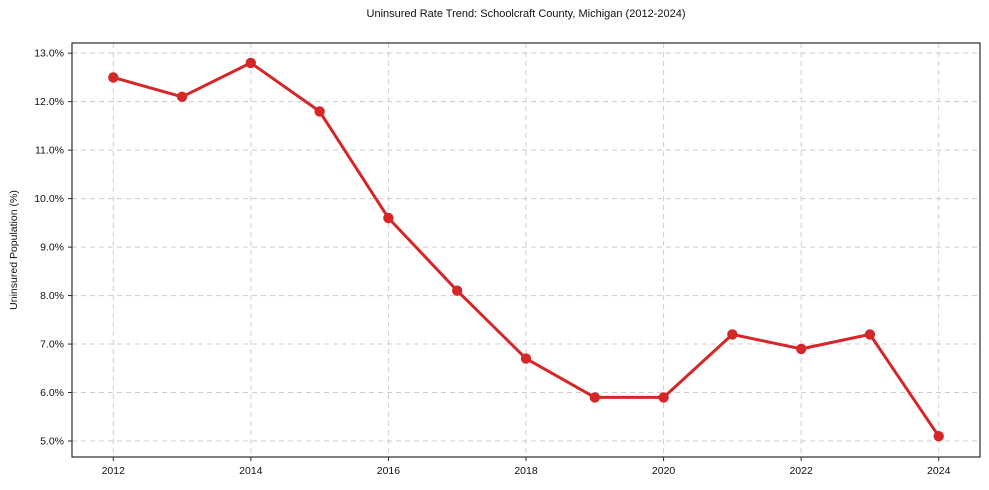 The height and width of the screenshot is (490, 989). What do you see at coordinates (664, 471) in the screenshot?
I see `x-tick-label: 2020` at bounding box center [664, 471].